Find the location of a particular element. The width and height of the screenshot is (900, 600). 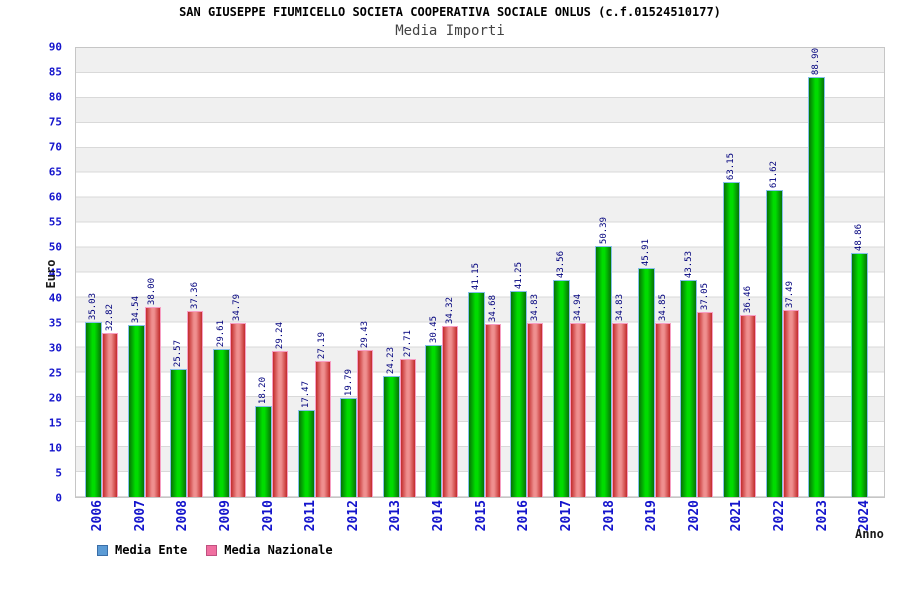

x-tick-cell: 2010 is located at coordinates (267, 521).